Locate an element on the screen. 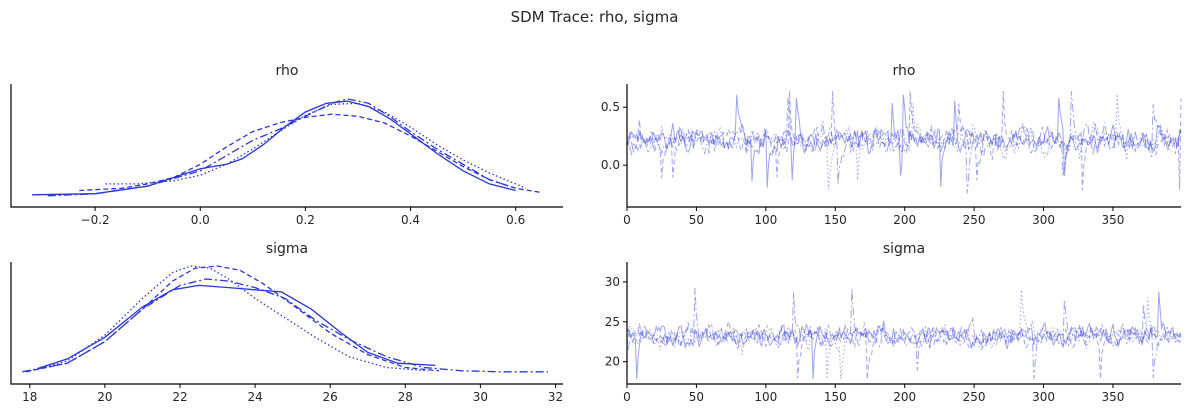 The image size is (1189, 413). panel-3-kde-dotted is located at coordinates (226, 319).